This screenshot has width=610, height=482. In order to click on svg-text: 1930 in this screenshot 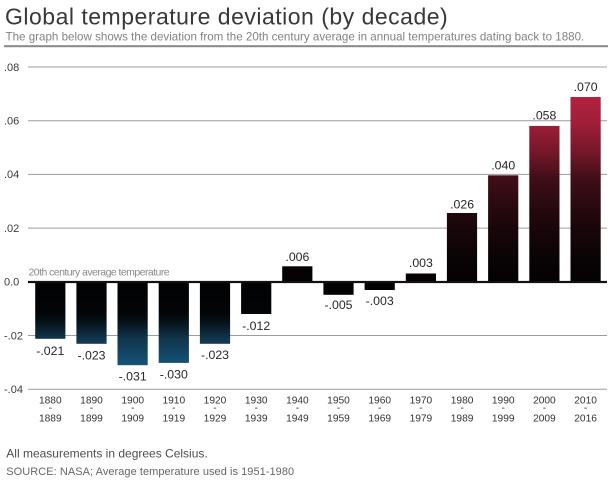, I will do `click(256, 401)`.